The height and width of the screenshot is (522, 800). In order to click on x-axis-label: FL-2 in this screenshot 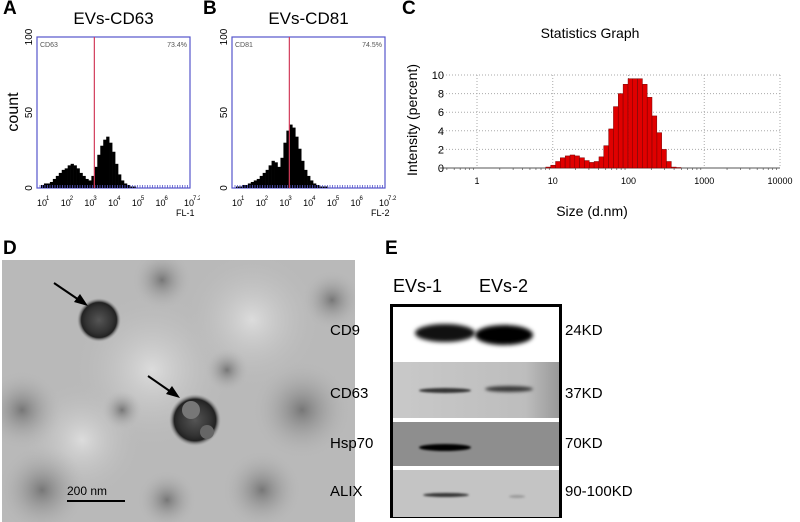, I will do `click(380, 213)`.